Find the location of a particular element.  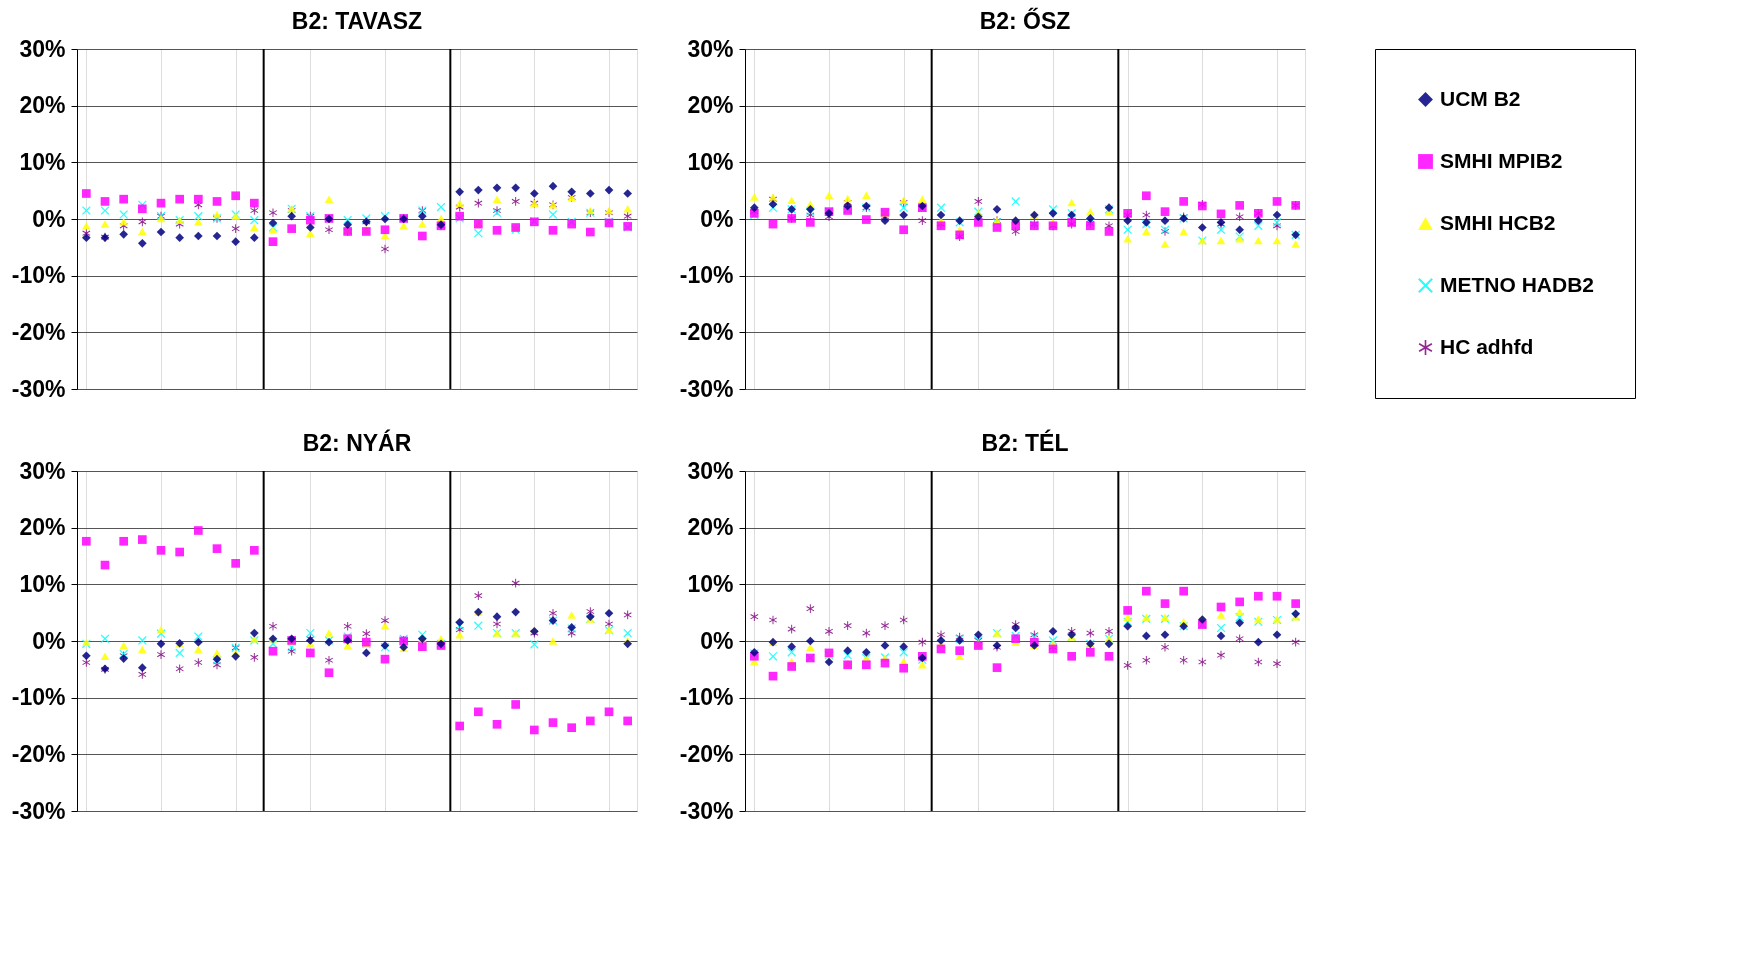

legend-label: SMHI MPIB2 is located at coordinates (1501, 160).